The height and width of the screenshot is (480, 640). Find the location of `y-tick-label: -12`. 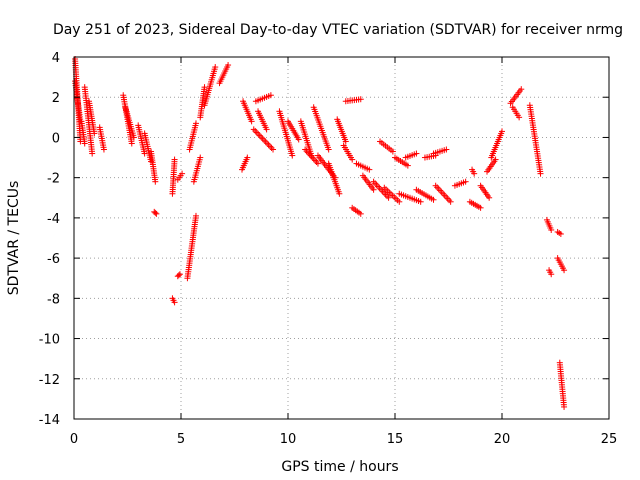

y-tick-label: -12 is located at coordinates (49, 380).